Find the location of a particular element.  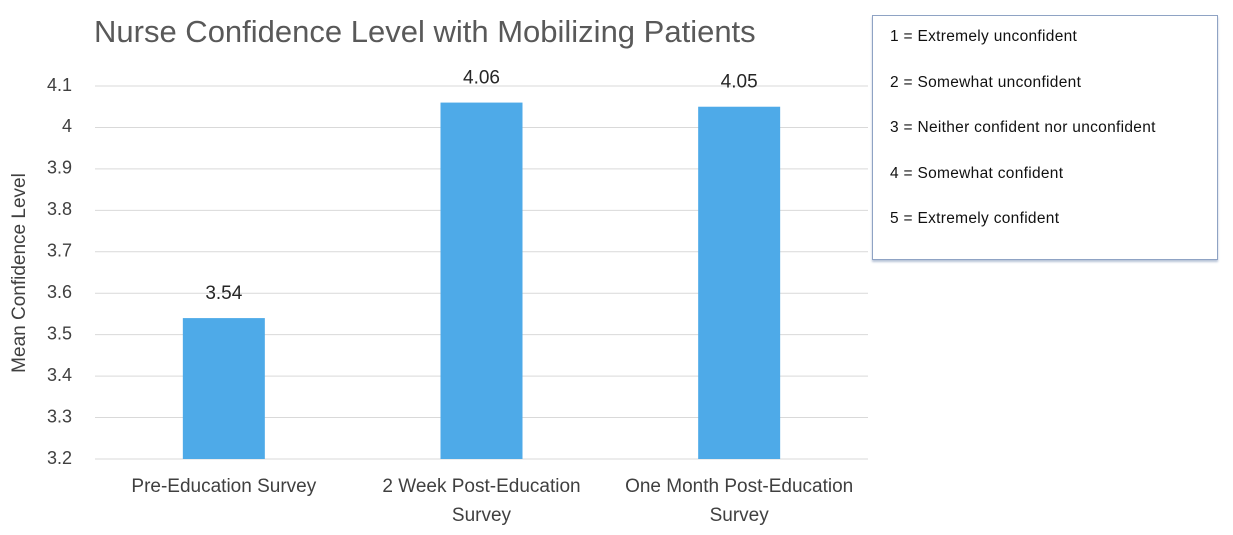

y-tick-label: 4 is located at coordinates (67, 126).